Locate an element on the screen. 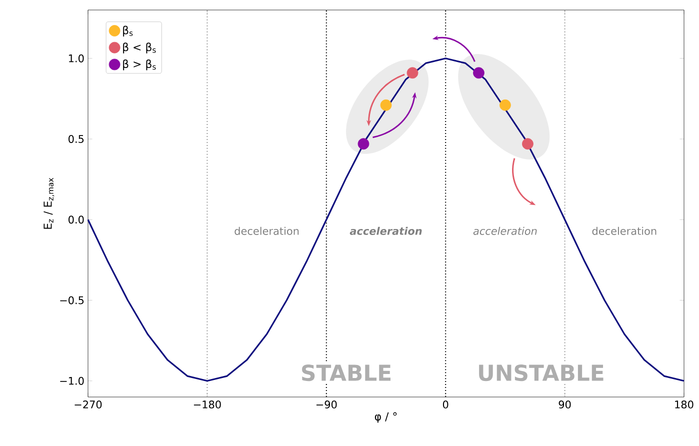 This screenshot has width=699, height=446. x-tick-label: 0 is located at coordinates (445, 404).